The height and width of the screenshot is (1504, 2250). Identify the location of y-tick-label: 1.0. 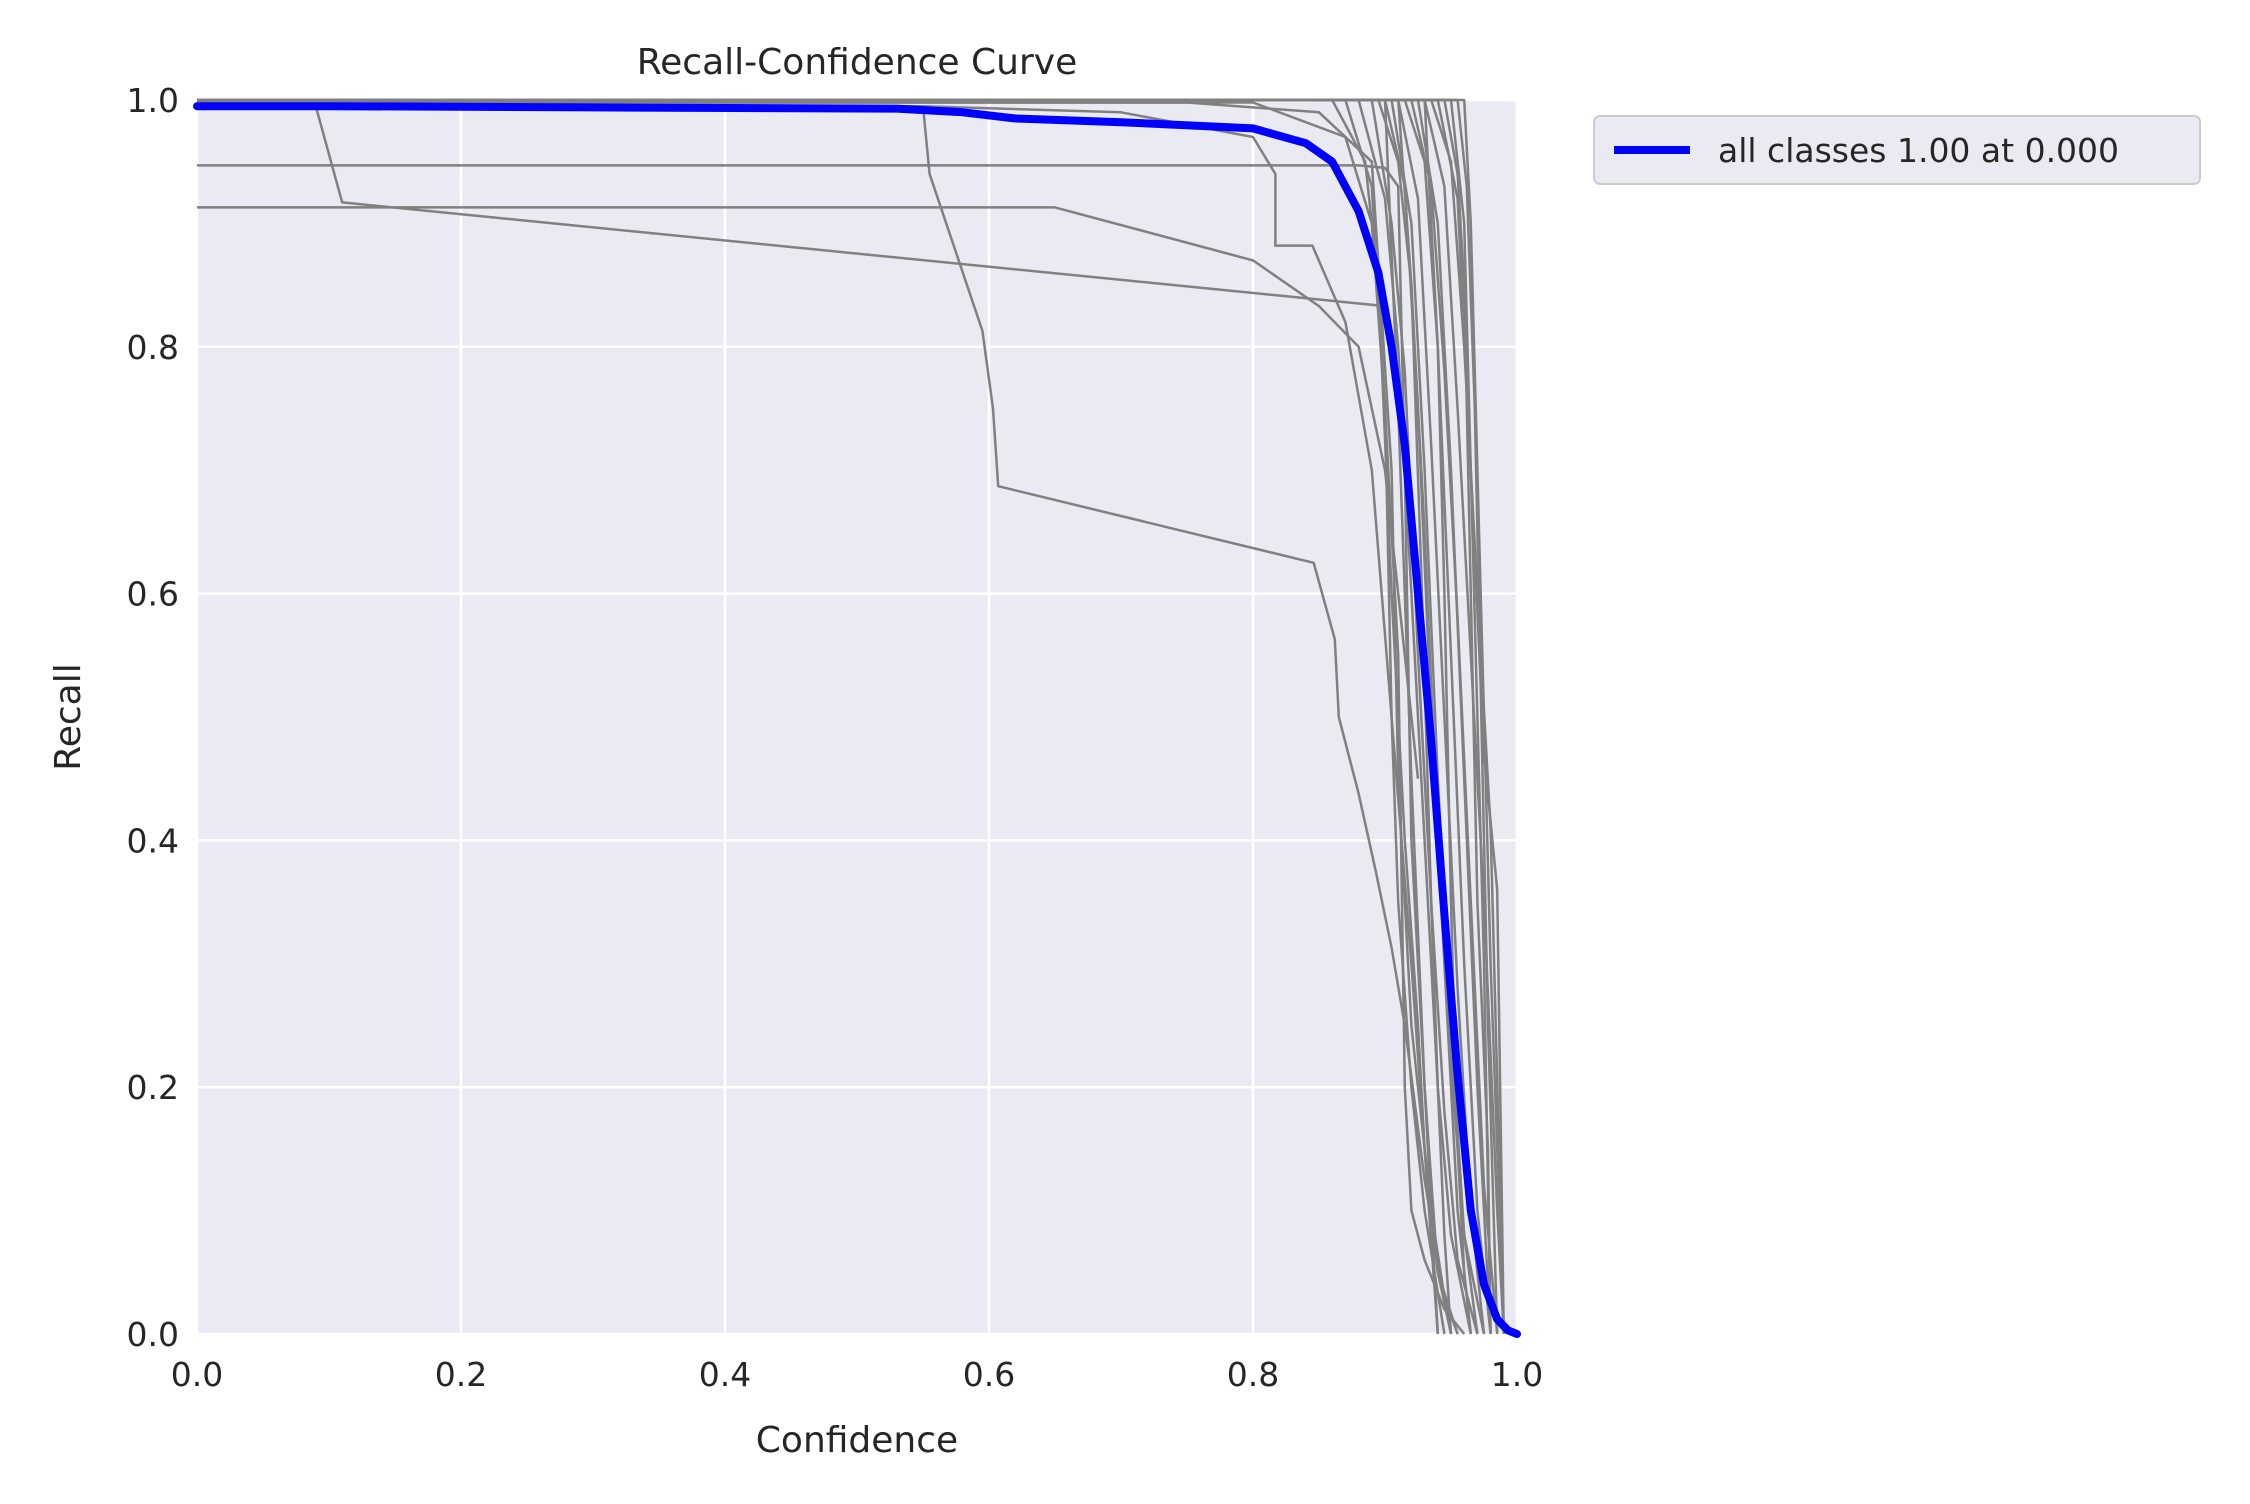
(153, 100).